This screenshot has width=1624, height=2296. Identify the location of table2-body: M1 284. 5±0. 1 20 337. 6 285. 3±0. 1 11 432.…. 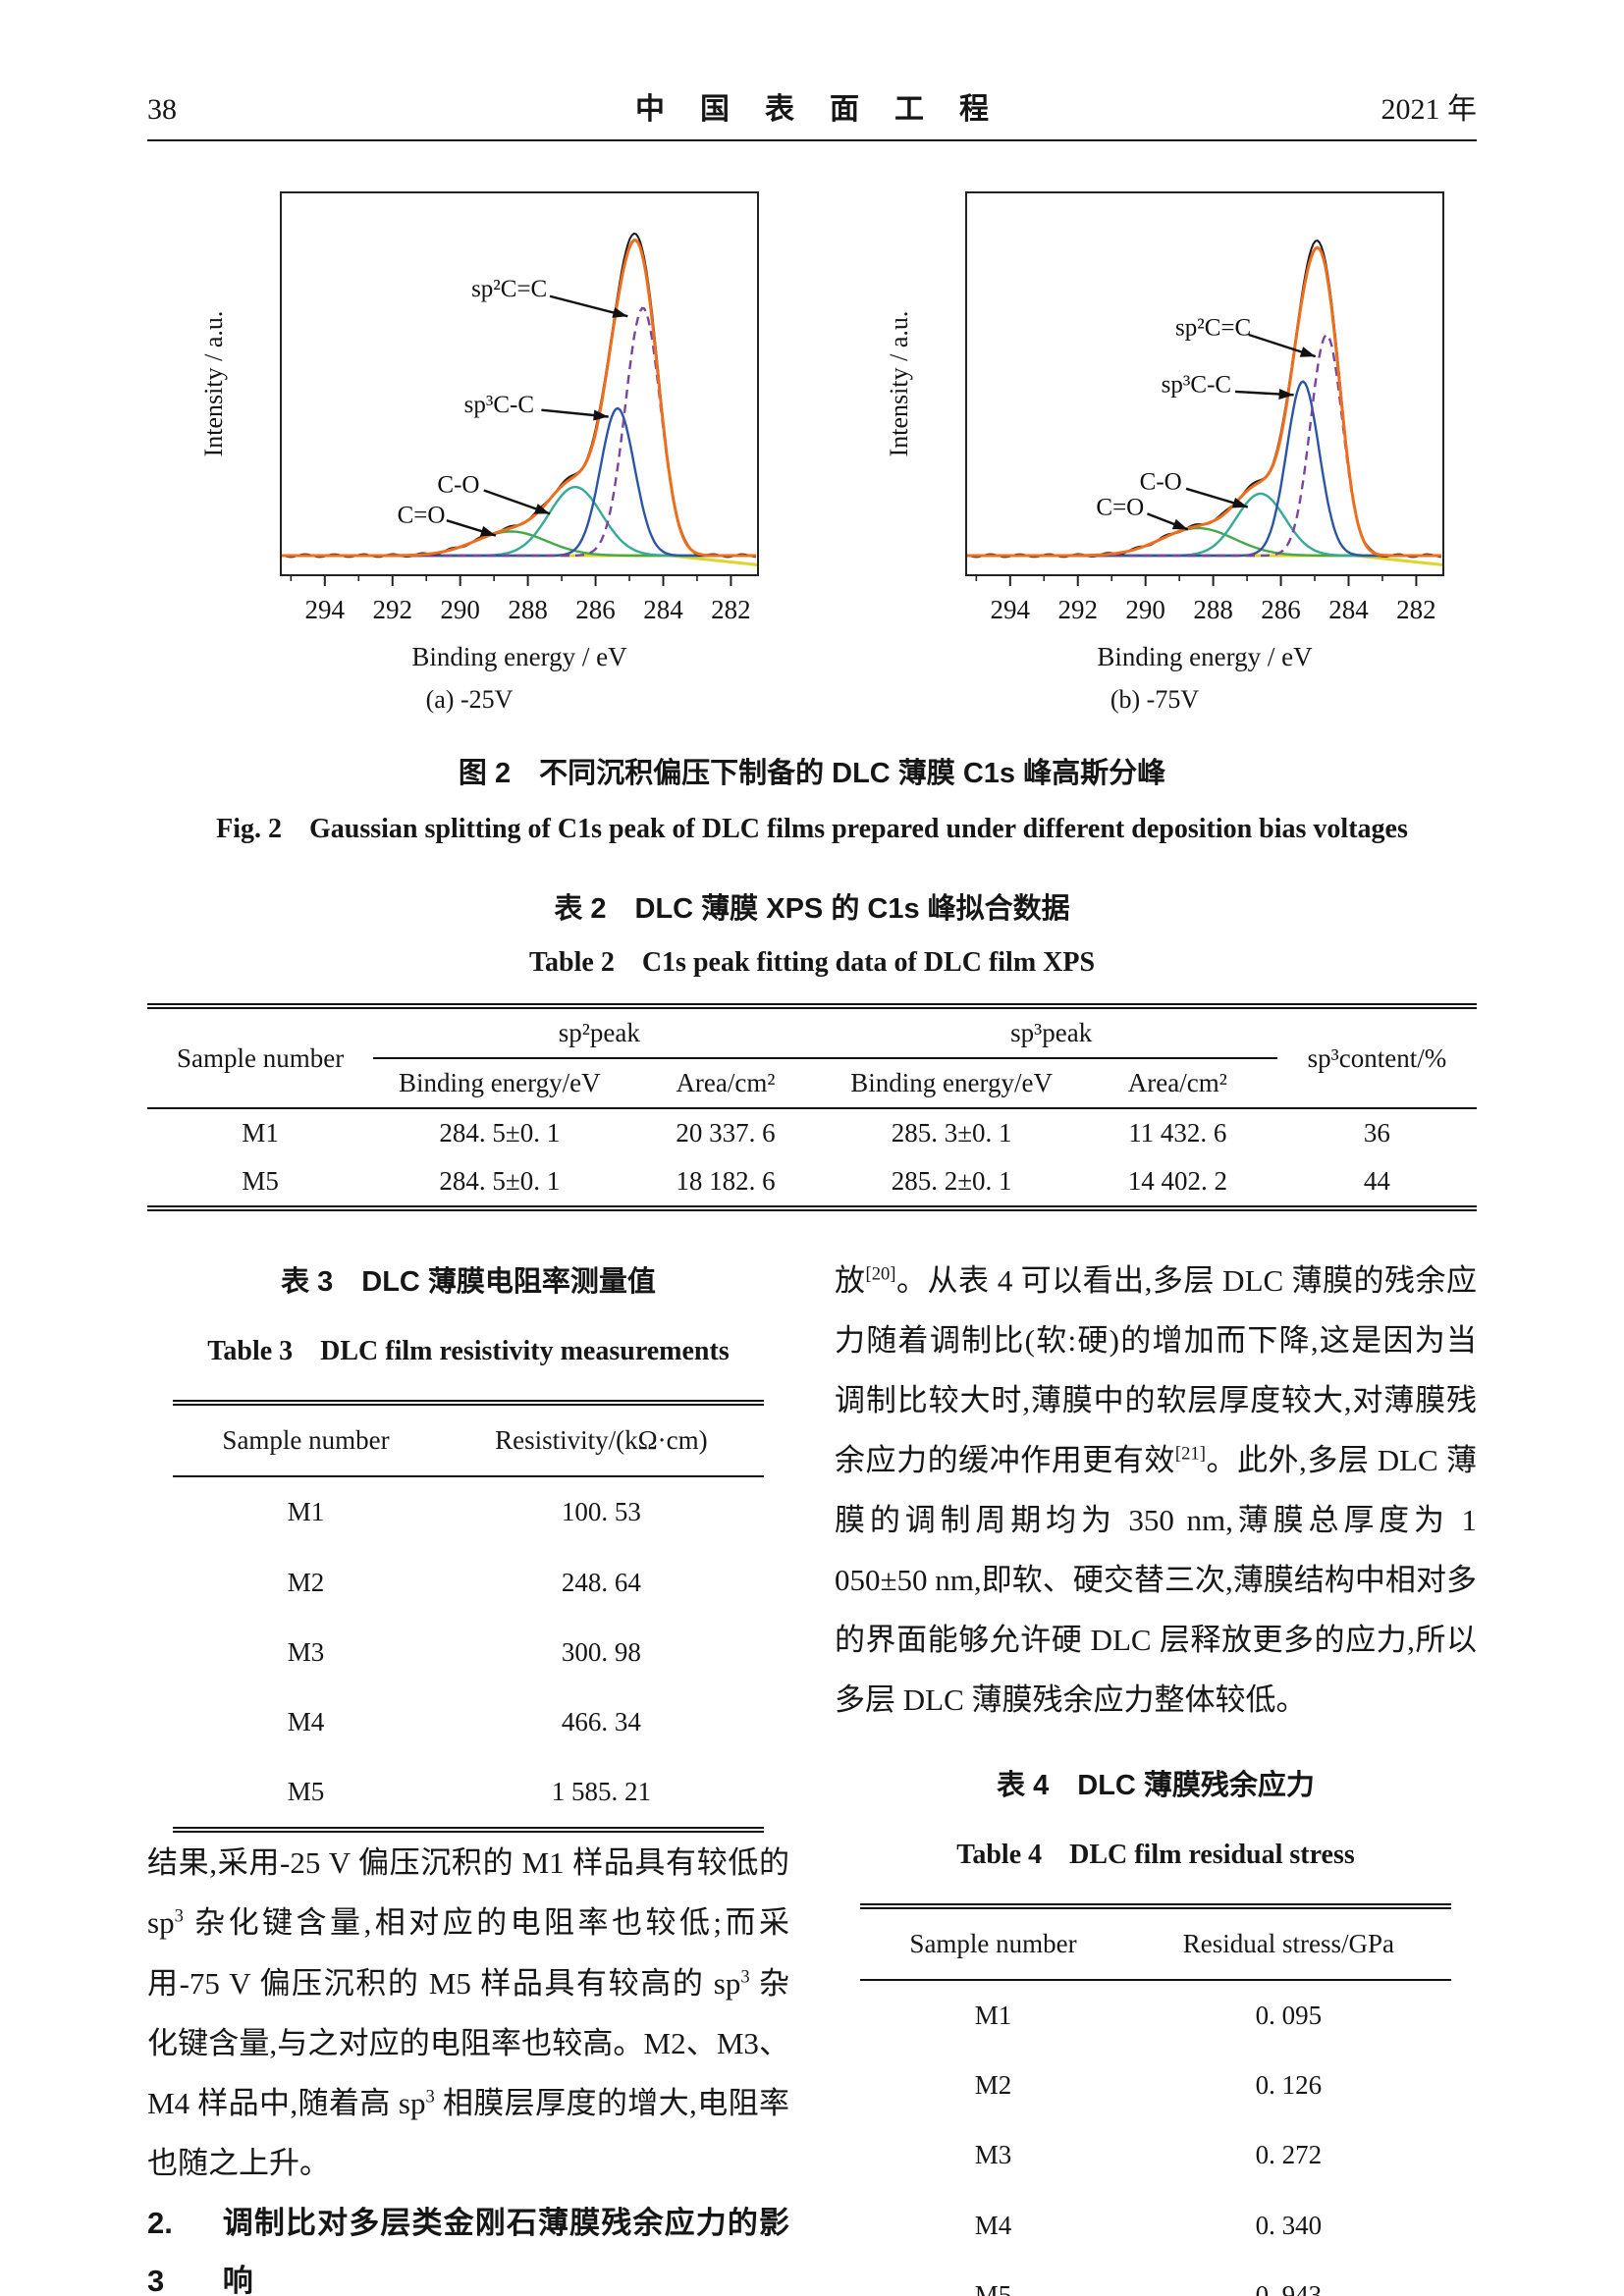
(812, 1158).